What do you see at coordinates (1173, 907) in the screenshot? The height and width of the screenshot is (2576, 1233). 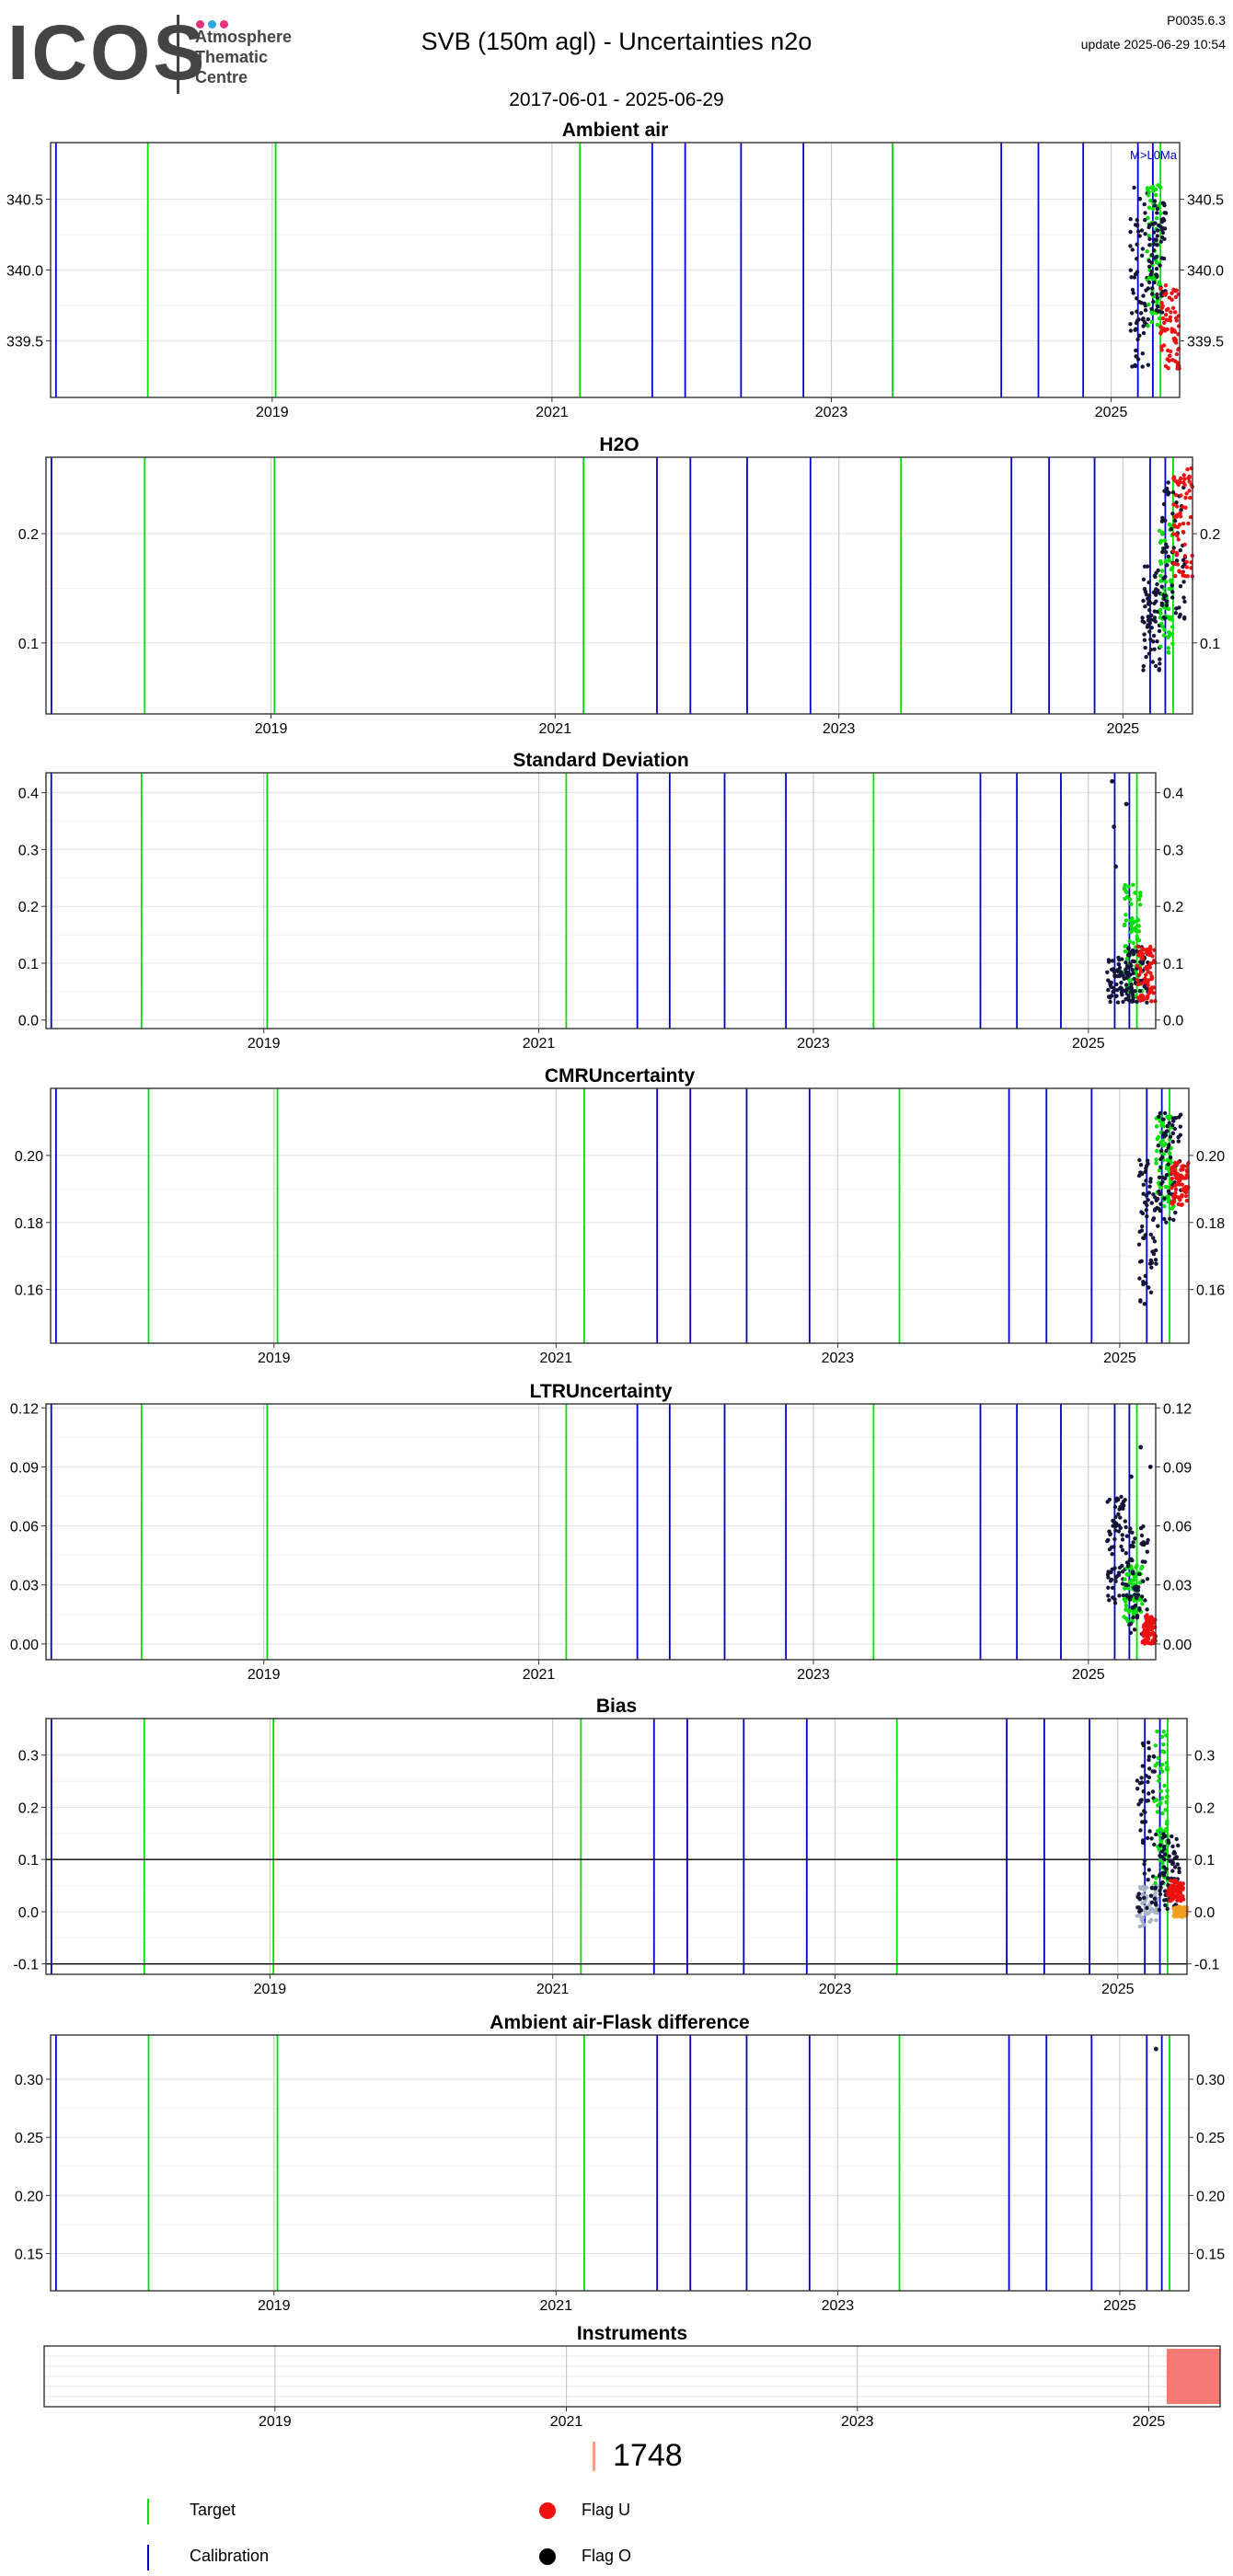 I see `y-tick-label-right: 0.2` at bounding box center [1173, 907].